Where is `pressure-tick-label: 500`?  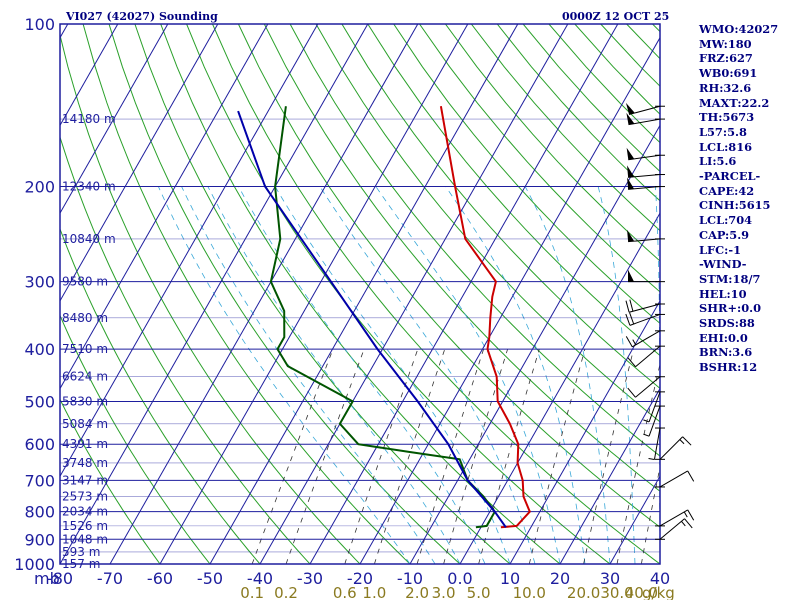 pressure-tick-label: 500 is located at coordinates (39, 401).